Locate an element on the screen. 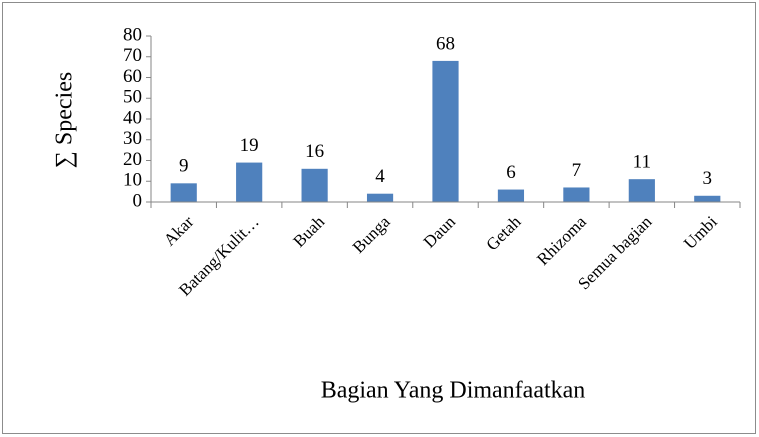 This screenshot has width=759, height=437. y-tick-label: 10 is located at coordinates (132, 180).